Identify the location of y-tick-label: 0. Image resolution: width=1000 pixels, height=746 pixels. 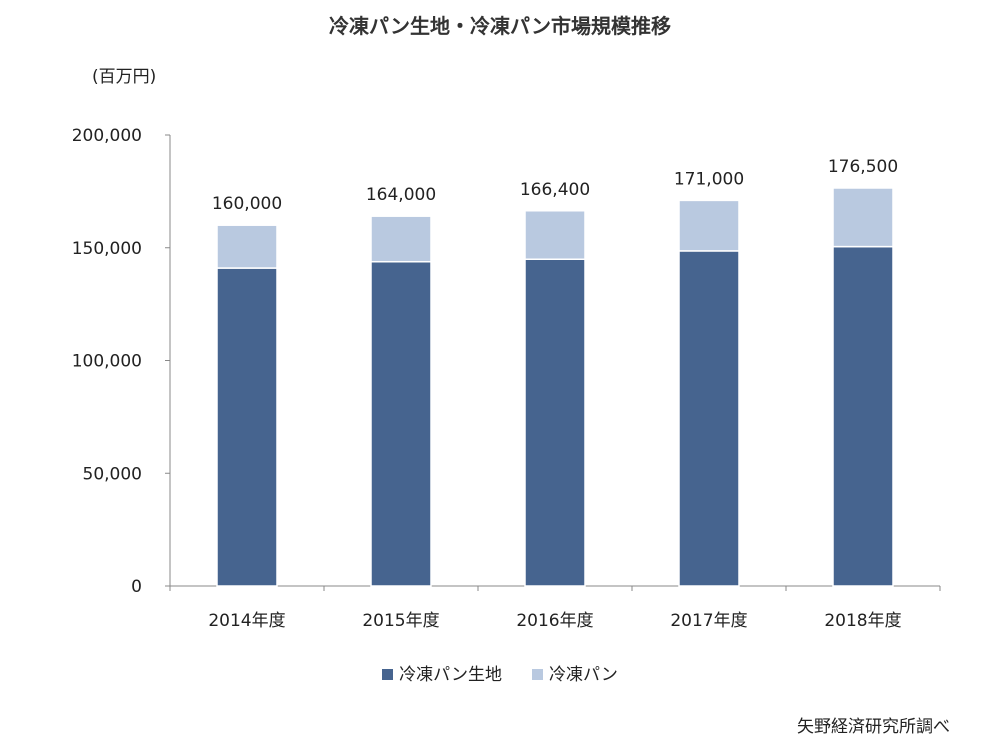
(136, 587).